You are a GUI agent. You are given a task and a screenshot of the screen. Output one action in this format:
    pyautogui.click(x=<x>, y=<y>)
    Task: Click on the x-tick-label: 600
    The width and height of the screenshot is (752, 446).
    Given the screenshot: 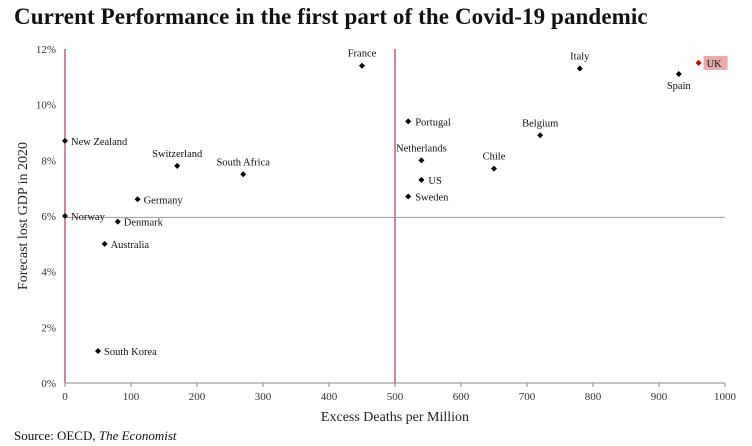 What is the action you would take?
    pyautogui.click(x=461, y=397)
    